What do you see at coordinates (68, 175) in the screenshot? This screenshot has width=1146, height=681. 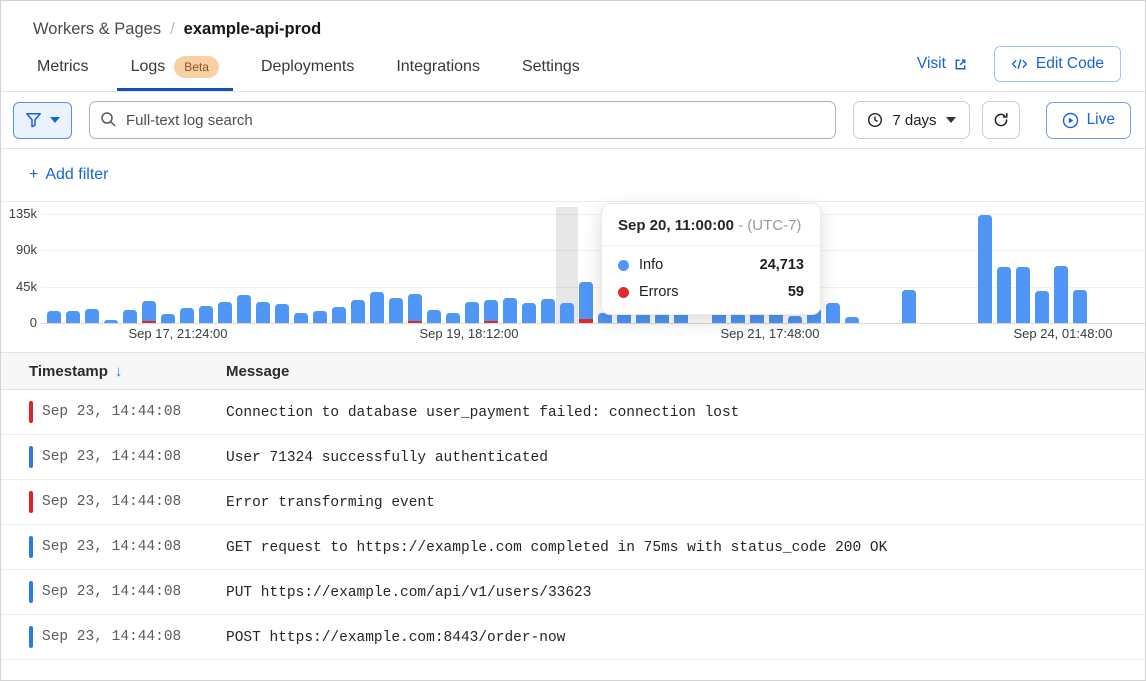 I see `add-filter-button: + Add filter` at bounding box center [68, 175].